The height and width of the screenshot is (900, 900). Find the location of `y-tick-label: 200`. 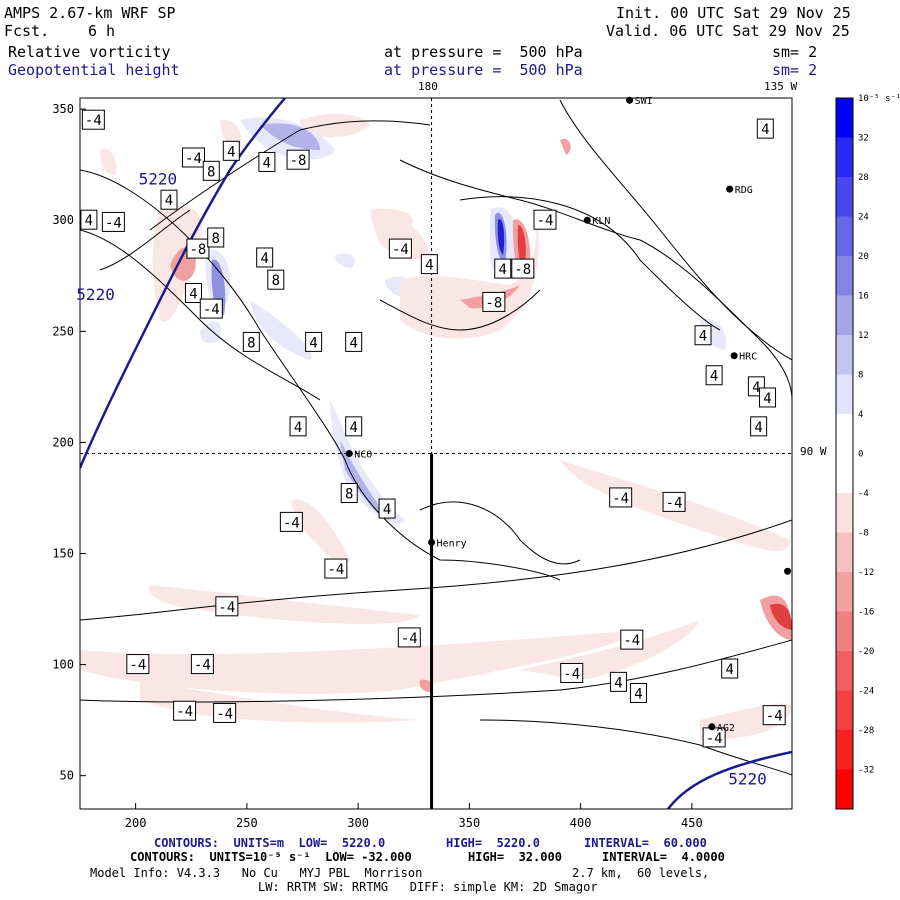

y-tick-label: 200 is located at coordinates (63, 442).